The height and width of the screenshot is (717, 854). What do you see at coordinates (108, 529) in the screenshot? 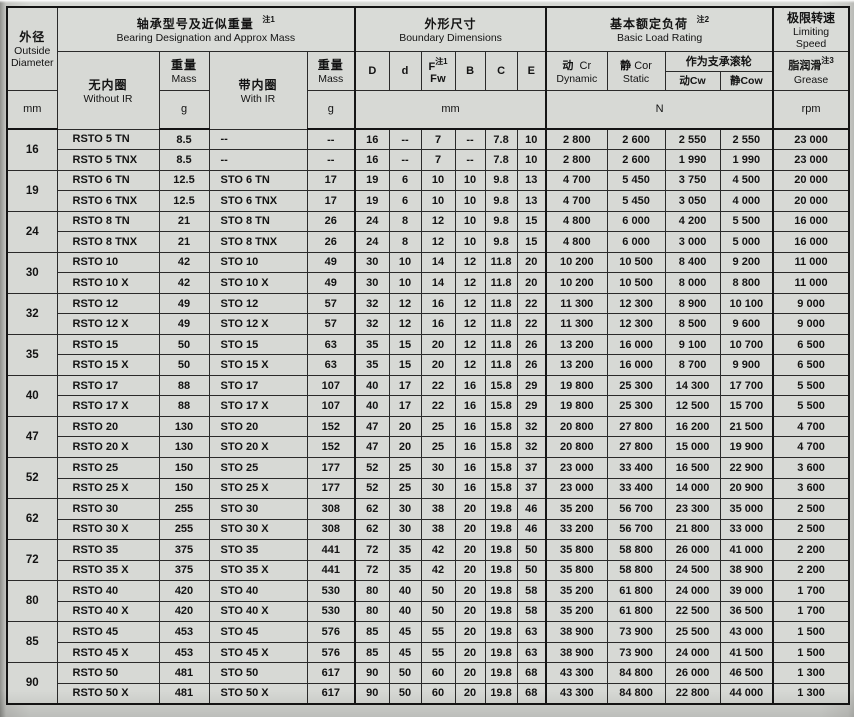
I see `designation-without-ir: RSTO 30 X` at bounding box center [108, 529].